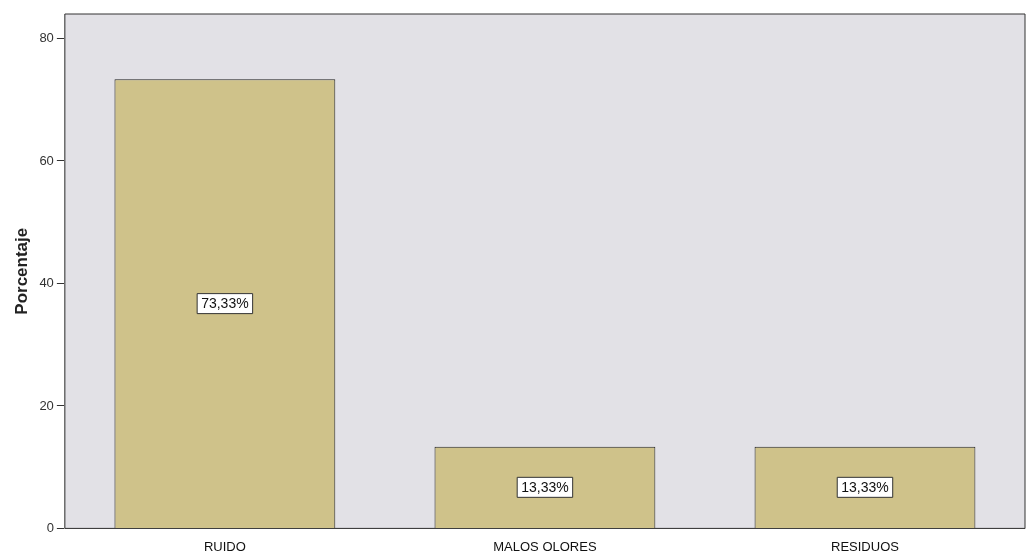 The height and width of the screenshot is (558, 1028). Describe the element at coordinates (50, 527) in the screenshot. I see `y-tick-label: 0` at that location.